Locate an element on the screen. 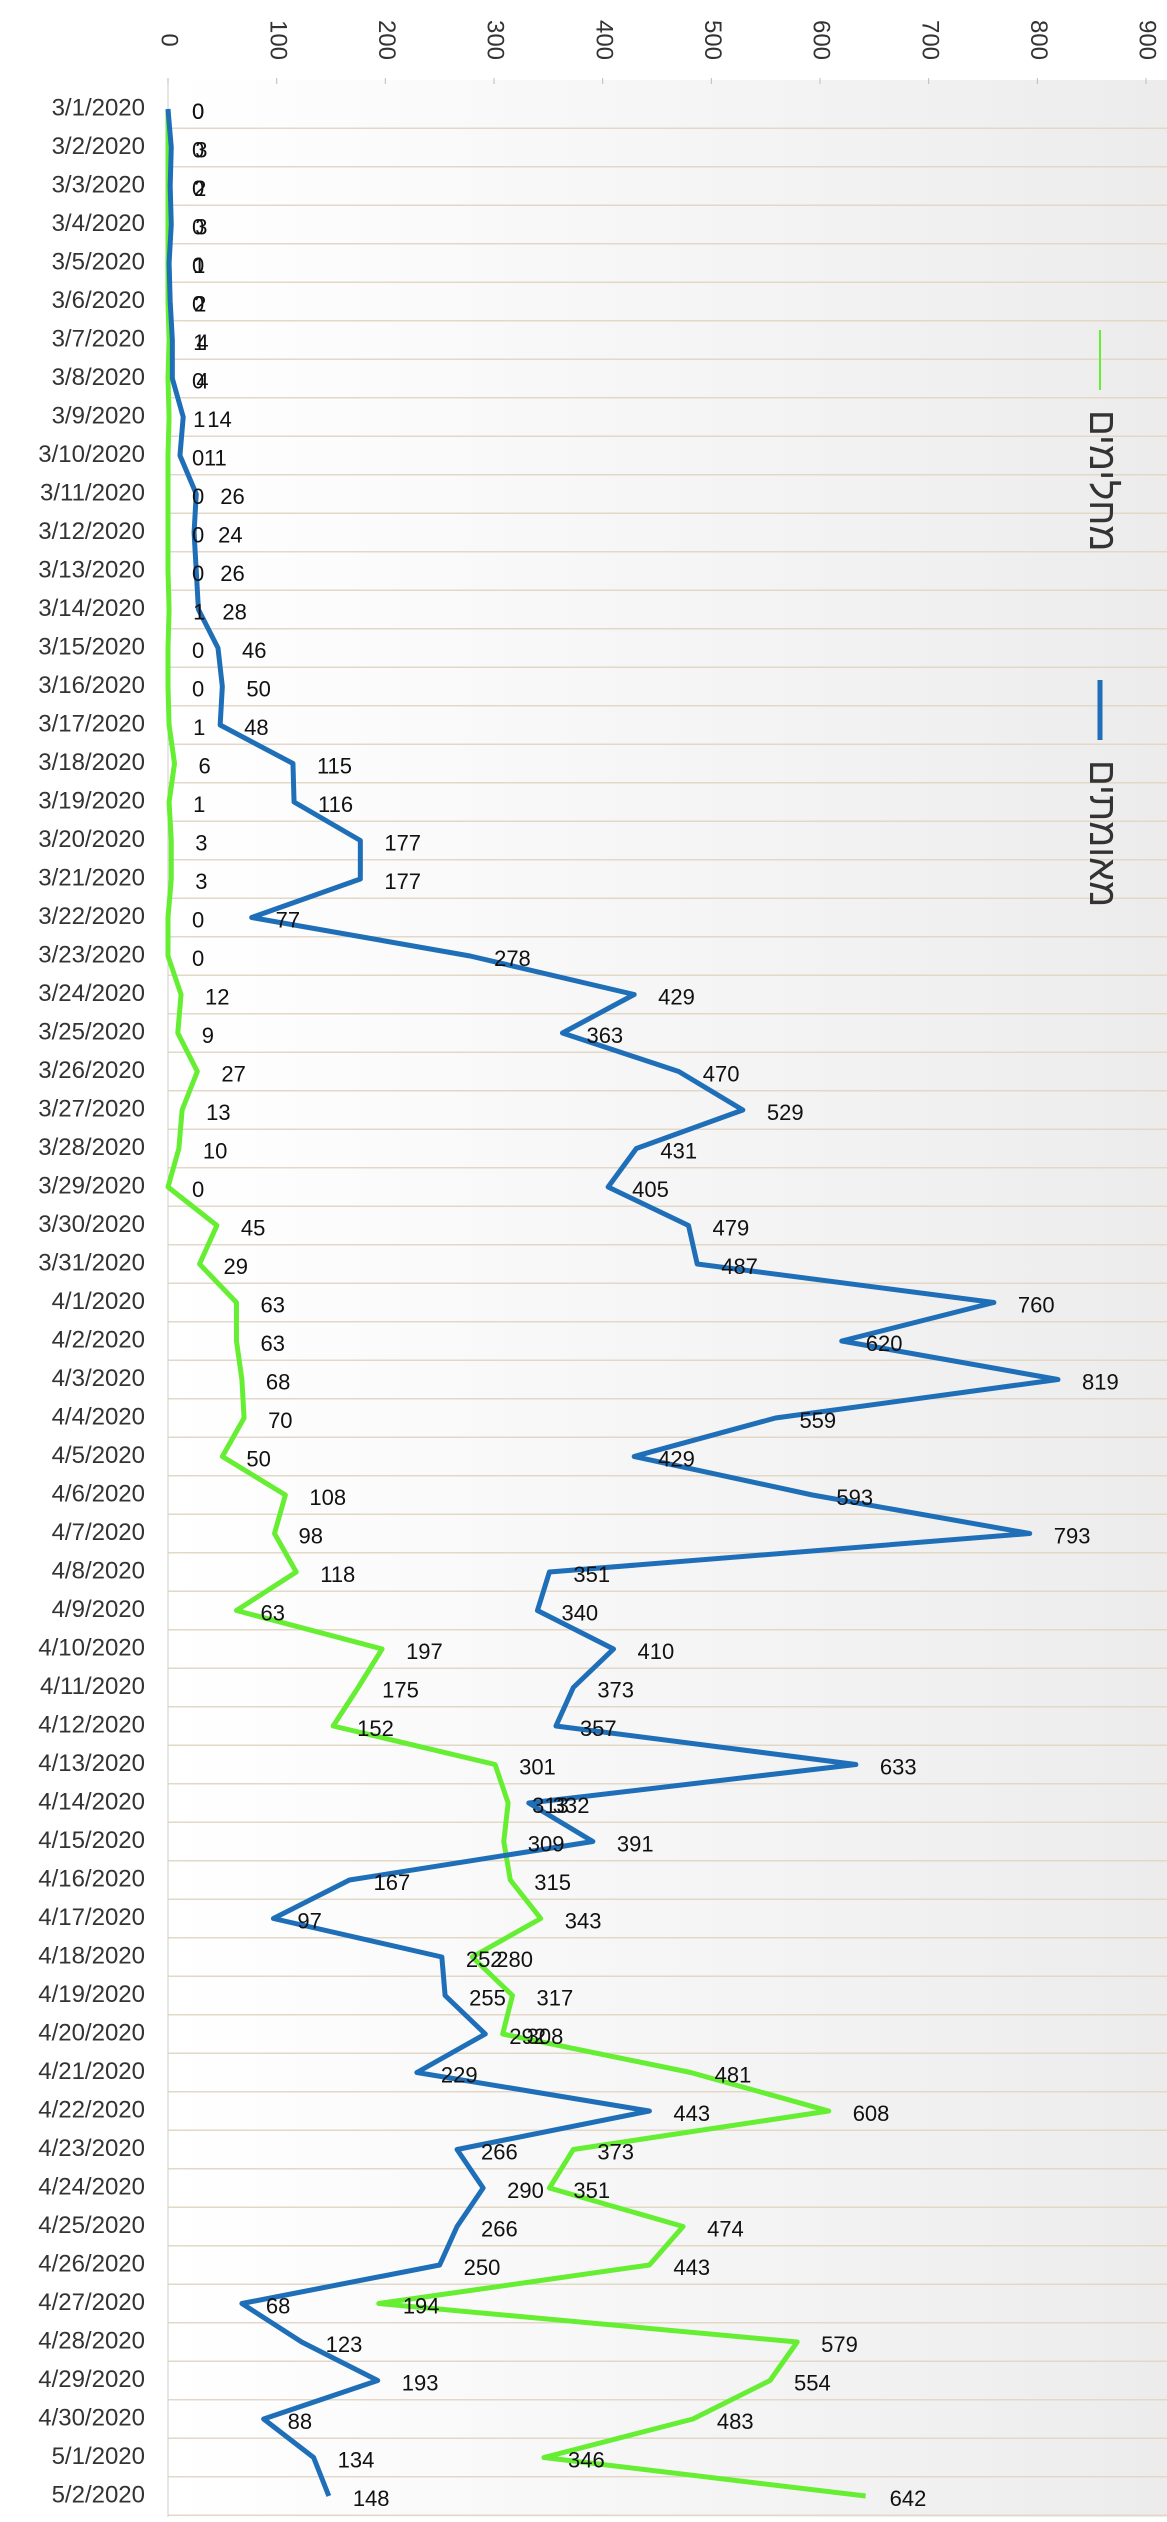  data-label: 474 is located at coordinates (725, 2228).